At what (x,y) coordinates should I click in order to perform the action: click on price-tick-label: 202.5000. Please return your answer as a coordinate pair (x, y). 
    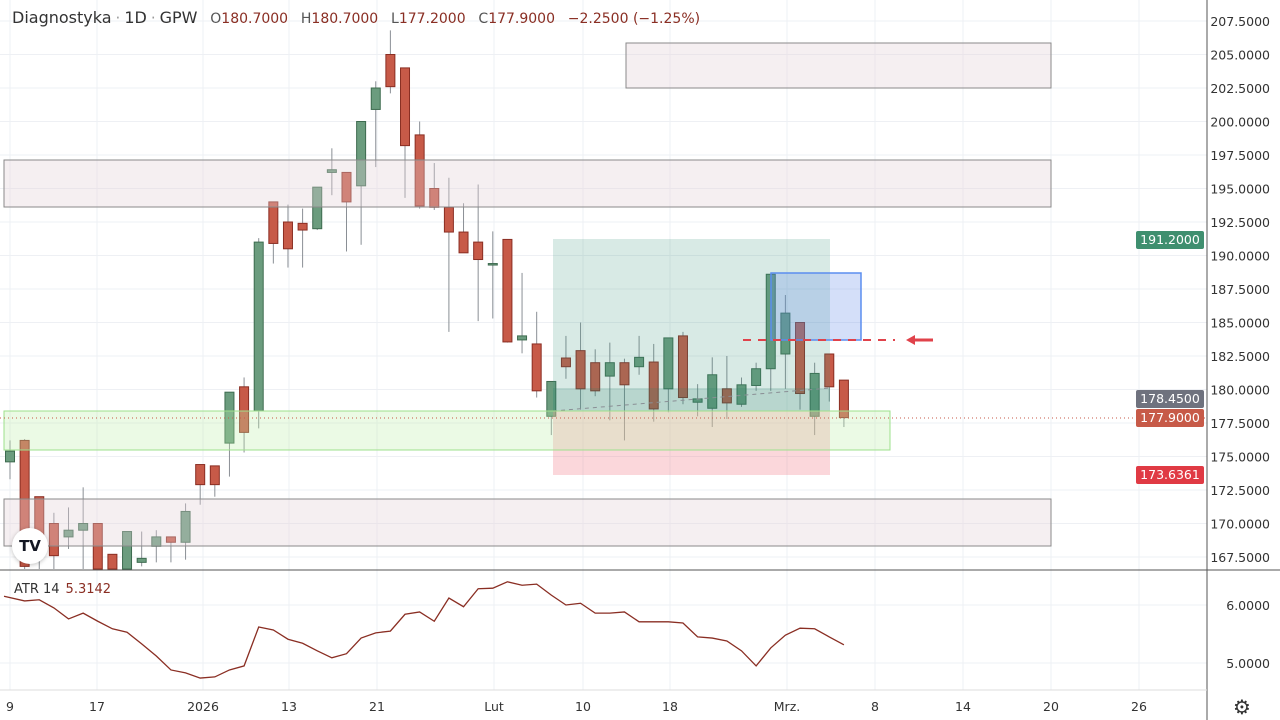
    Looking at the image, I should click on (1240, 88).